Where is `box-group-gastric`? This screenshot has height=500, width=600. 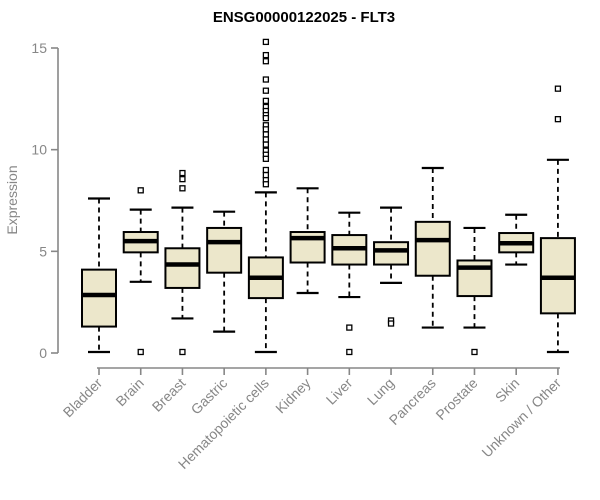 box-group-gastric is located at coordinates (224, 271).